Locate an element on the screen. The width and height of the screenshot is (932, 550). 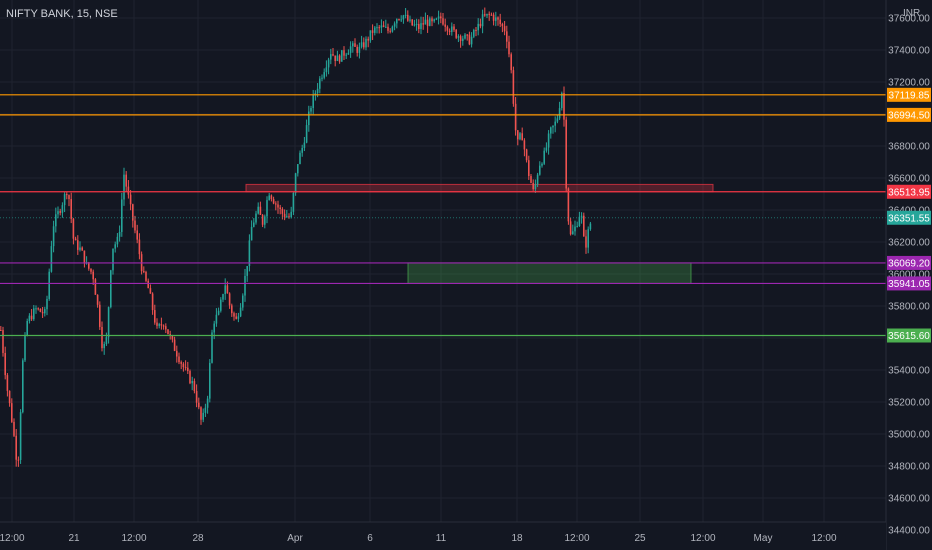
y-tick-label: 36200.00 is located at coordinates (909, 243).